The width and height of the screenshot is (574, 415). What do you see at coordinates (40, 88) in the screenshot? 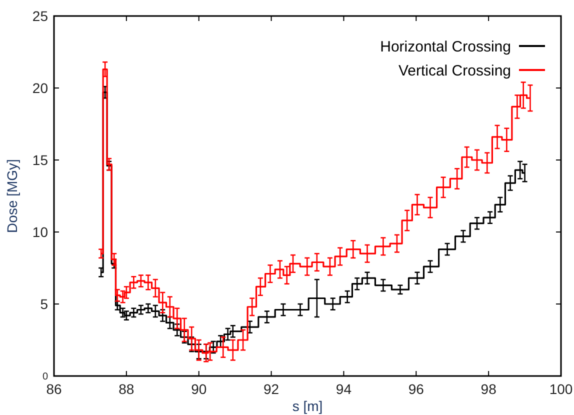
I see `y-tick-label: 20` at bounding box center [40, 88].